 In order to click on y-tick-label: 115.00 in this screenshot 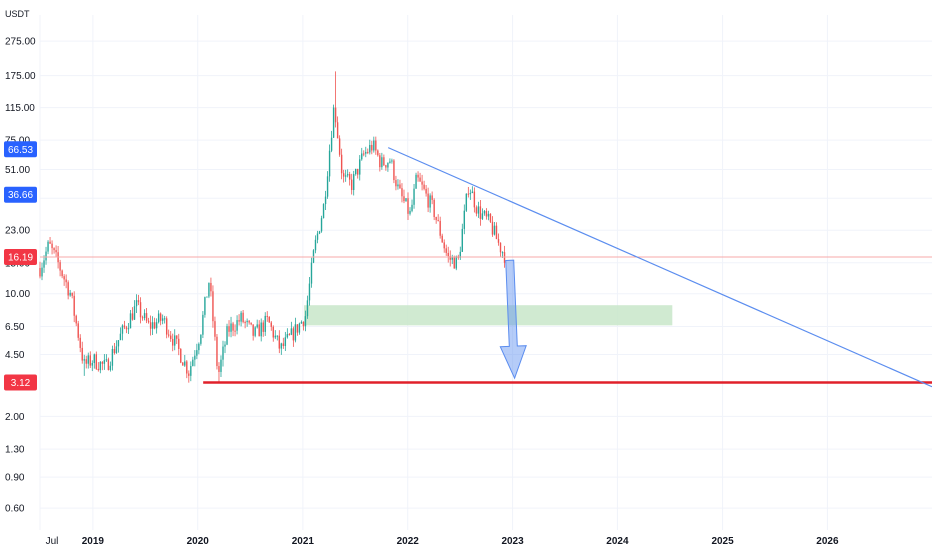, I will do `click(20, 108)`.